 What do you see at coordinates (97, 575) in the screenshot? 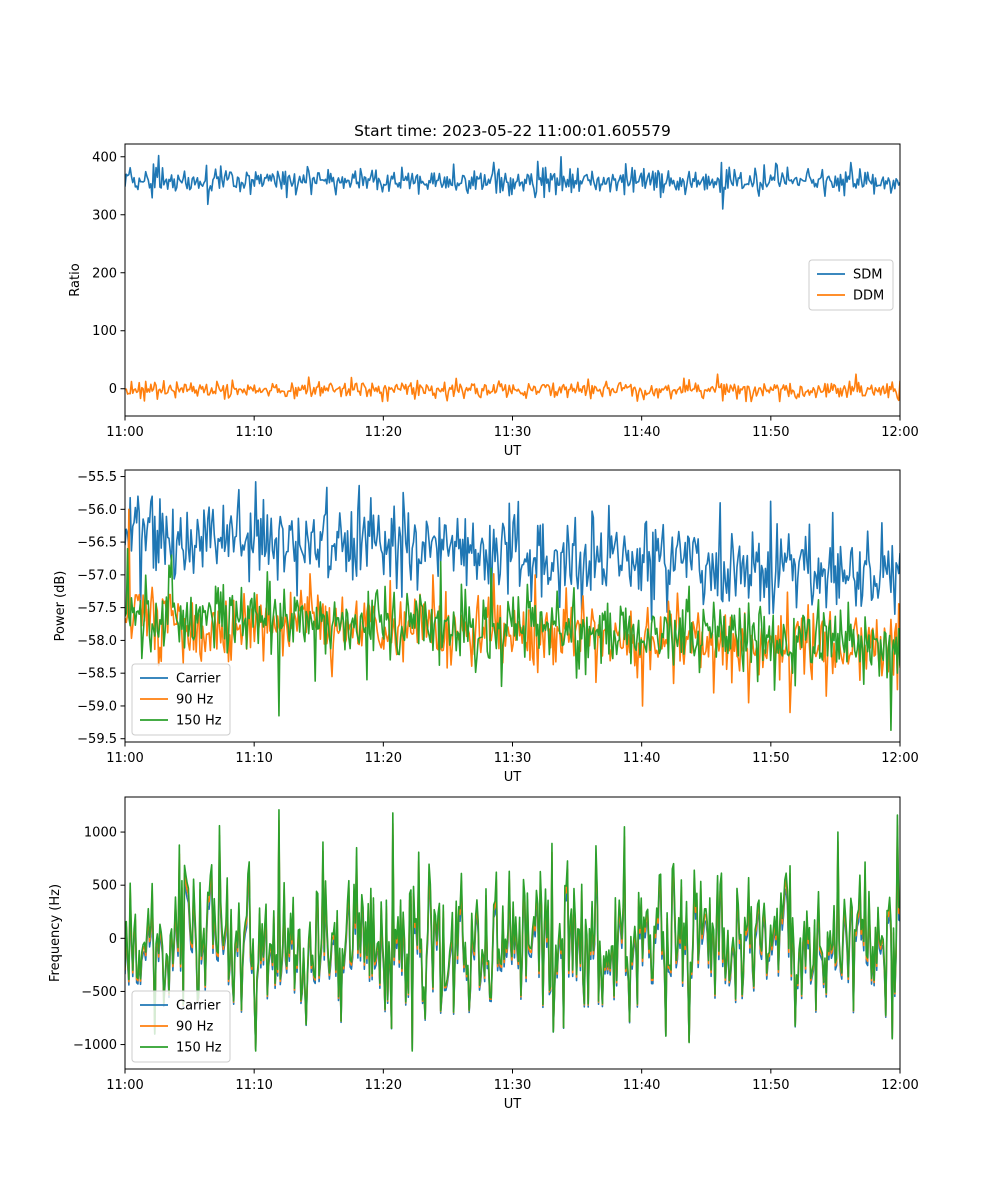
I see `y-tick-label: −57.0` at bounding box center [97, 575].